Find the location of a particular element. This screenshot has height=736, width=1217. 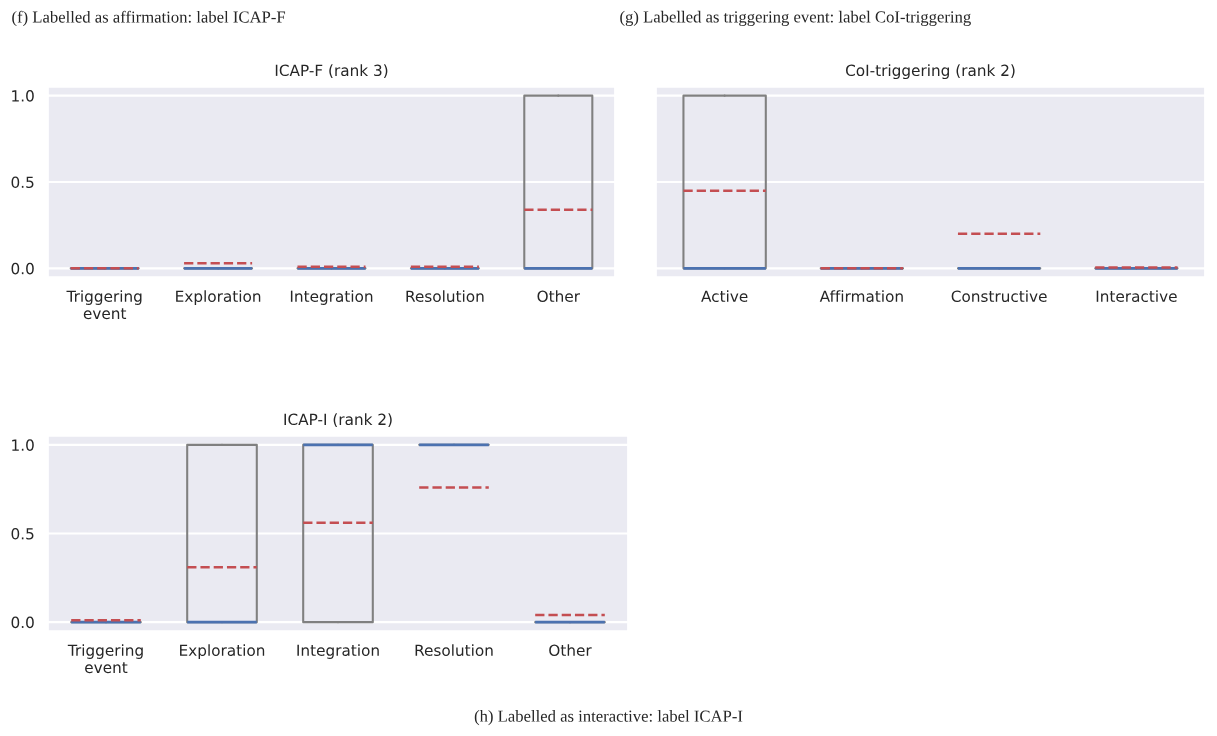

x-tick-label: Constructive is located at coordinates (999, 296).